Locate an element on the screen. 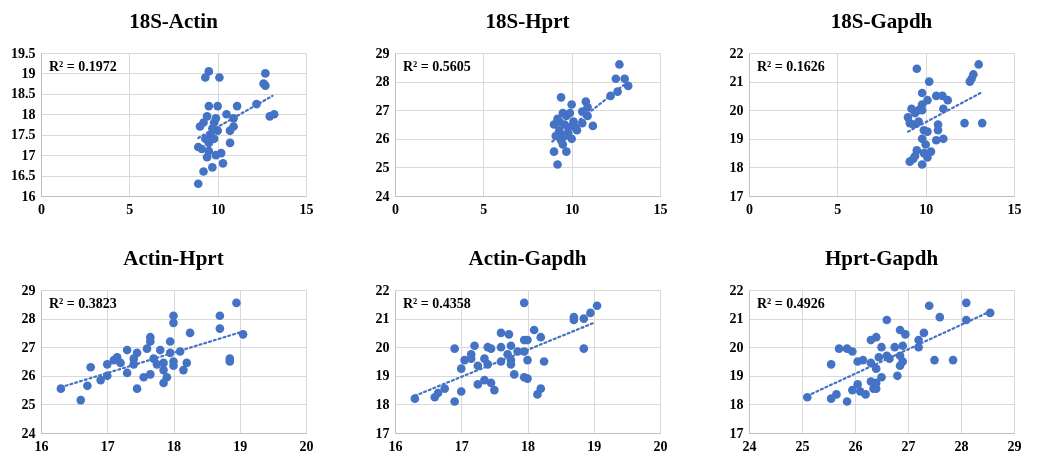  y-tick-label: 25 is located at coordinates (28, 404).